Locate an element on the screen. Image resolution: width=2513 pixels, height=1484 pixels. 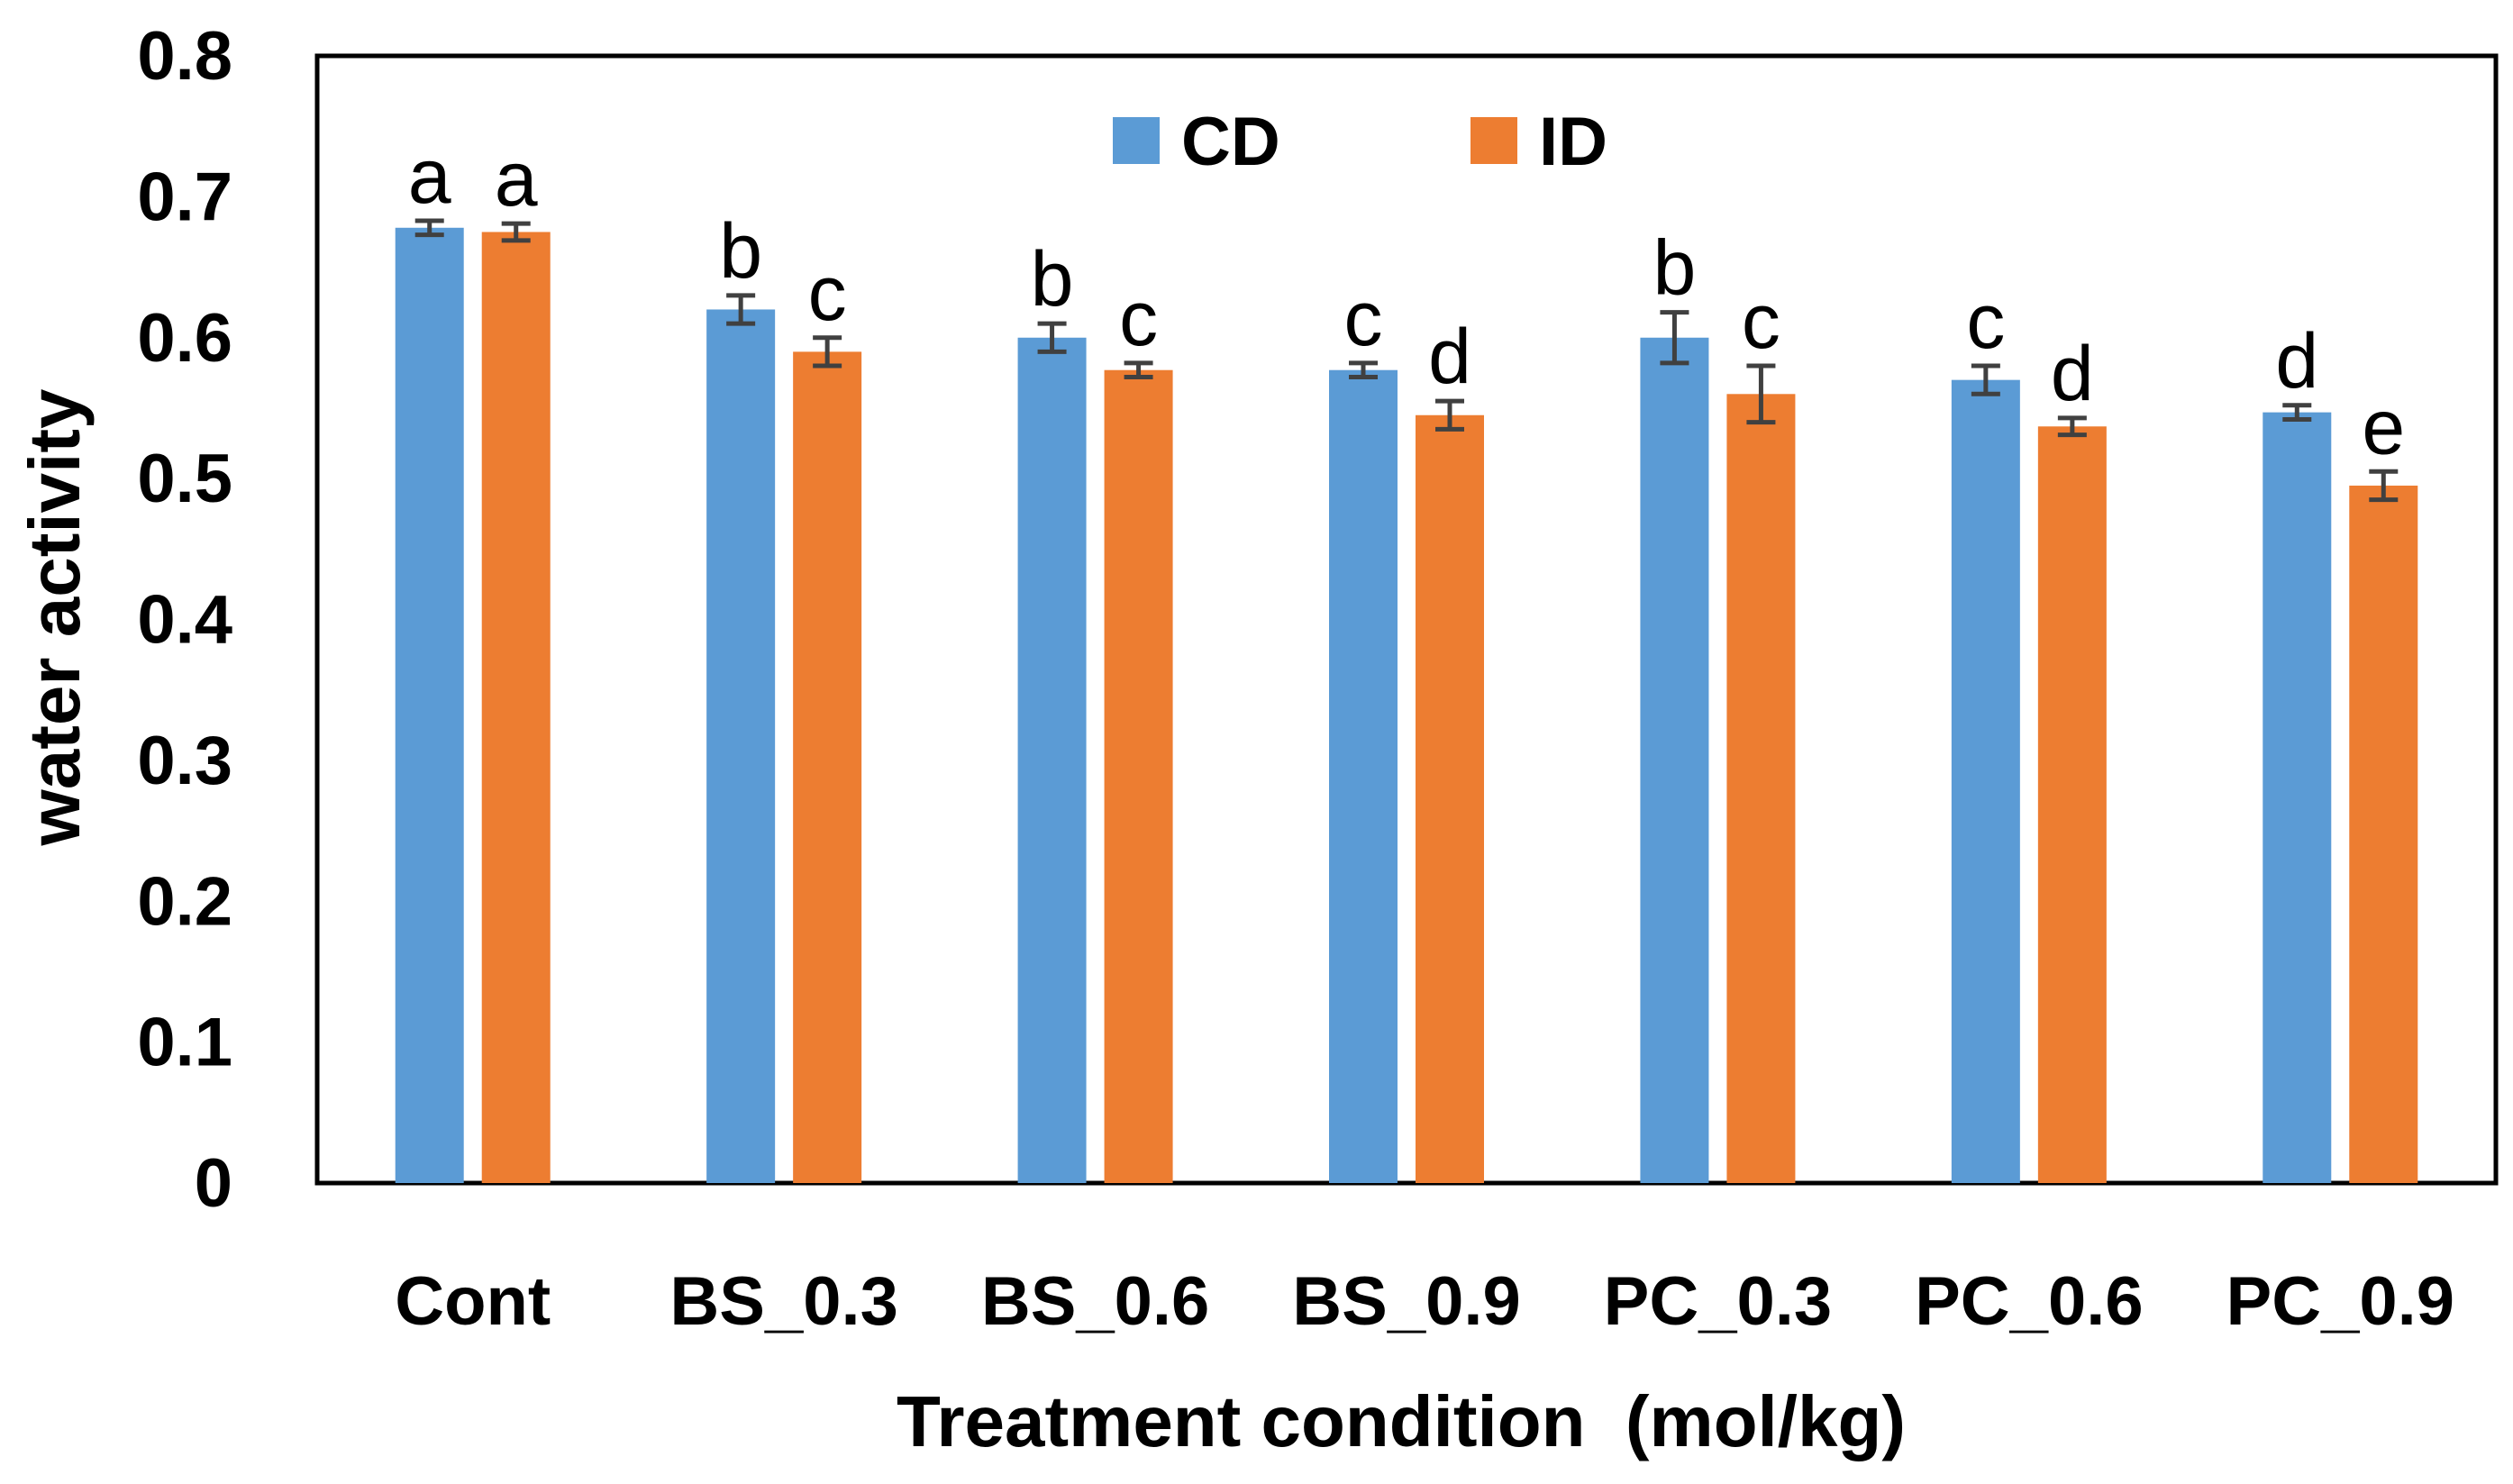
y-axis-ticks: 0 0.1 0.2 0.3 0.4 0.5 0.6 0.7 0.8 is located at coordinates (184, 620).